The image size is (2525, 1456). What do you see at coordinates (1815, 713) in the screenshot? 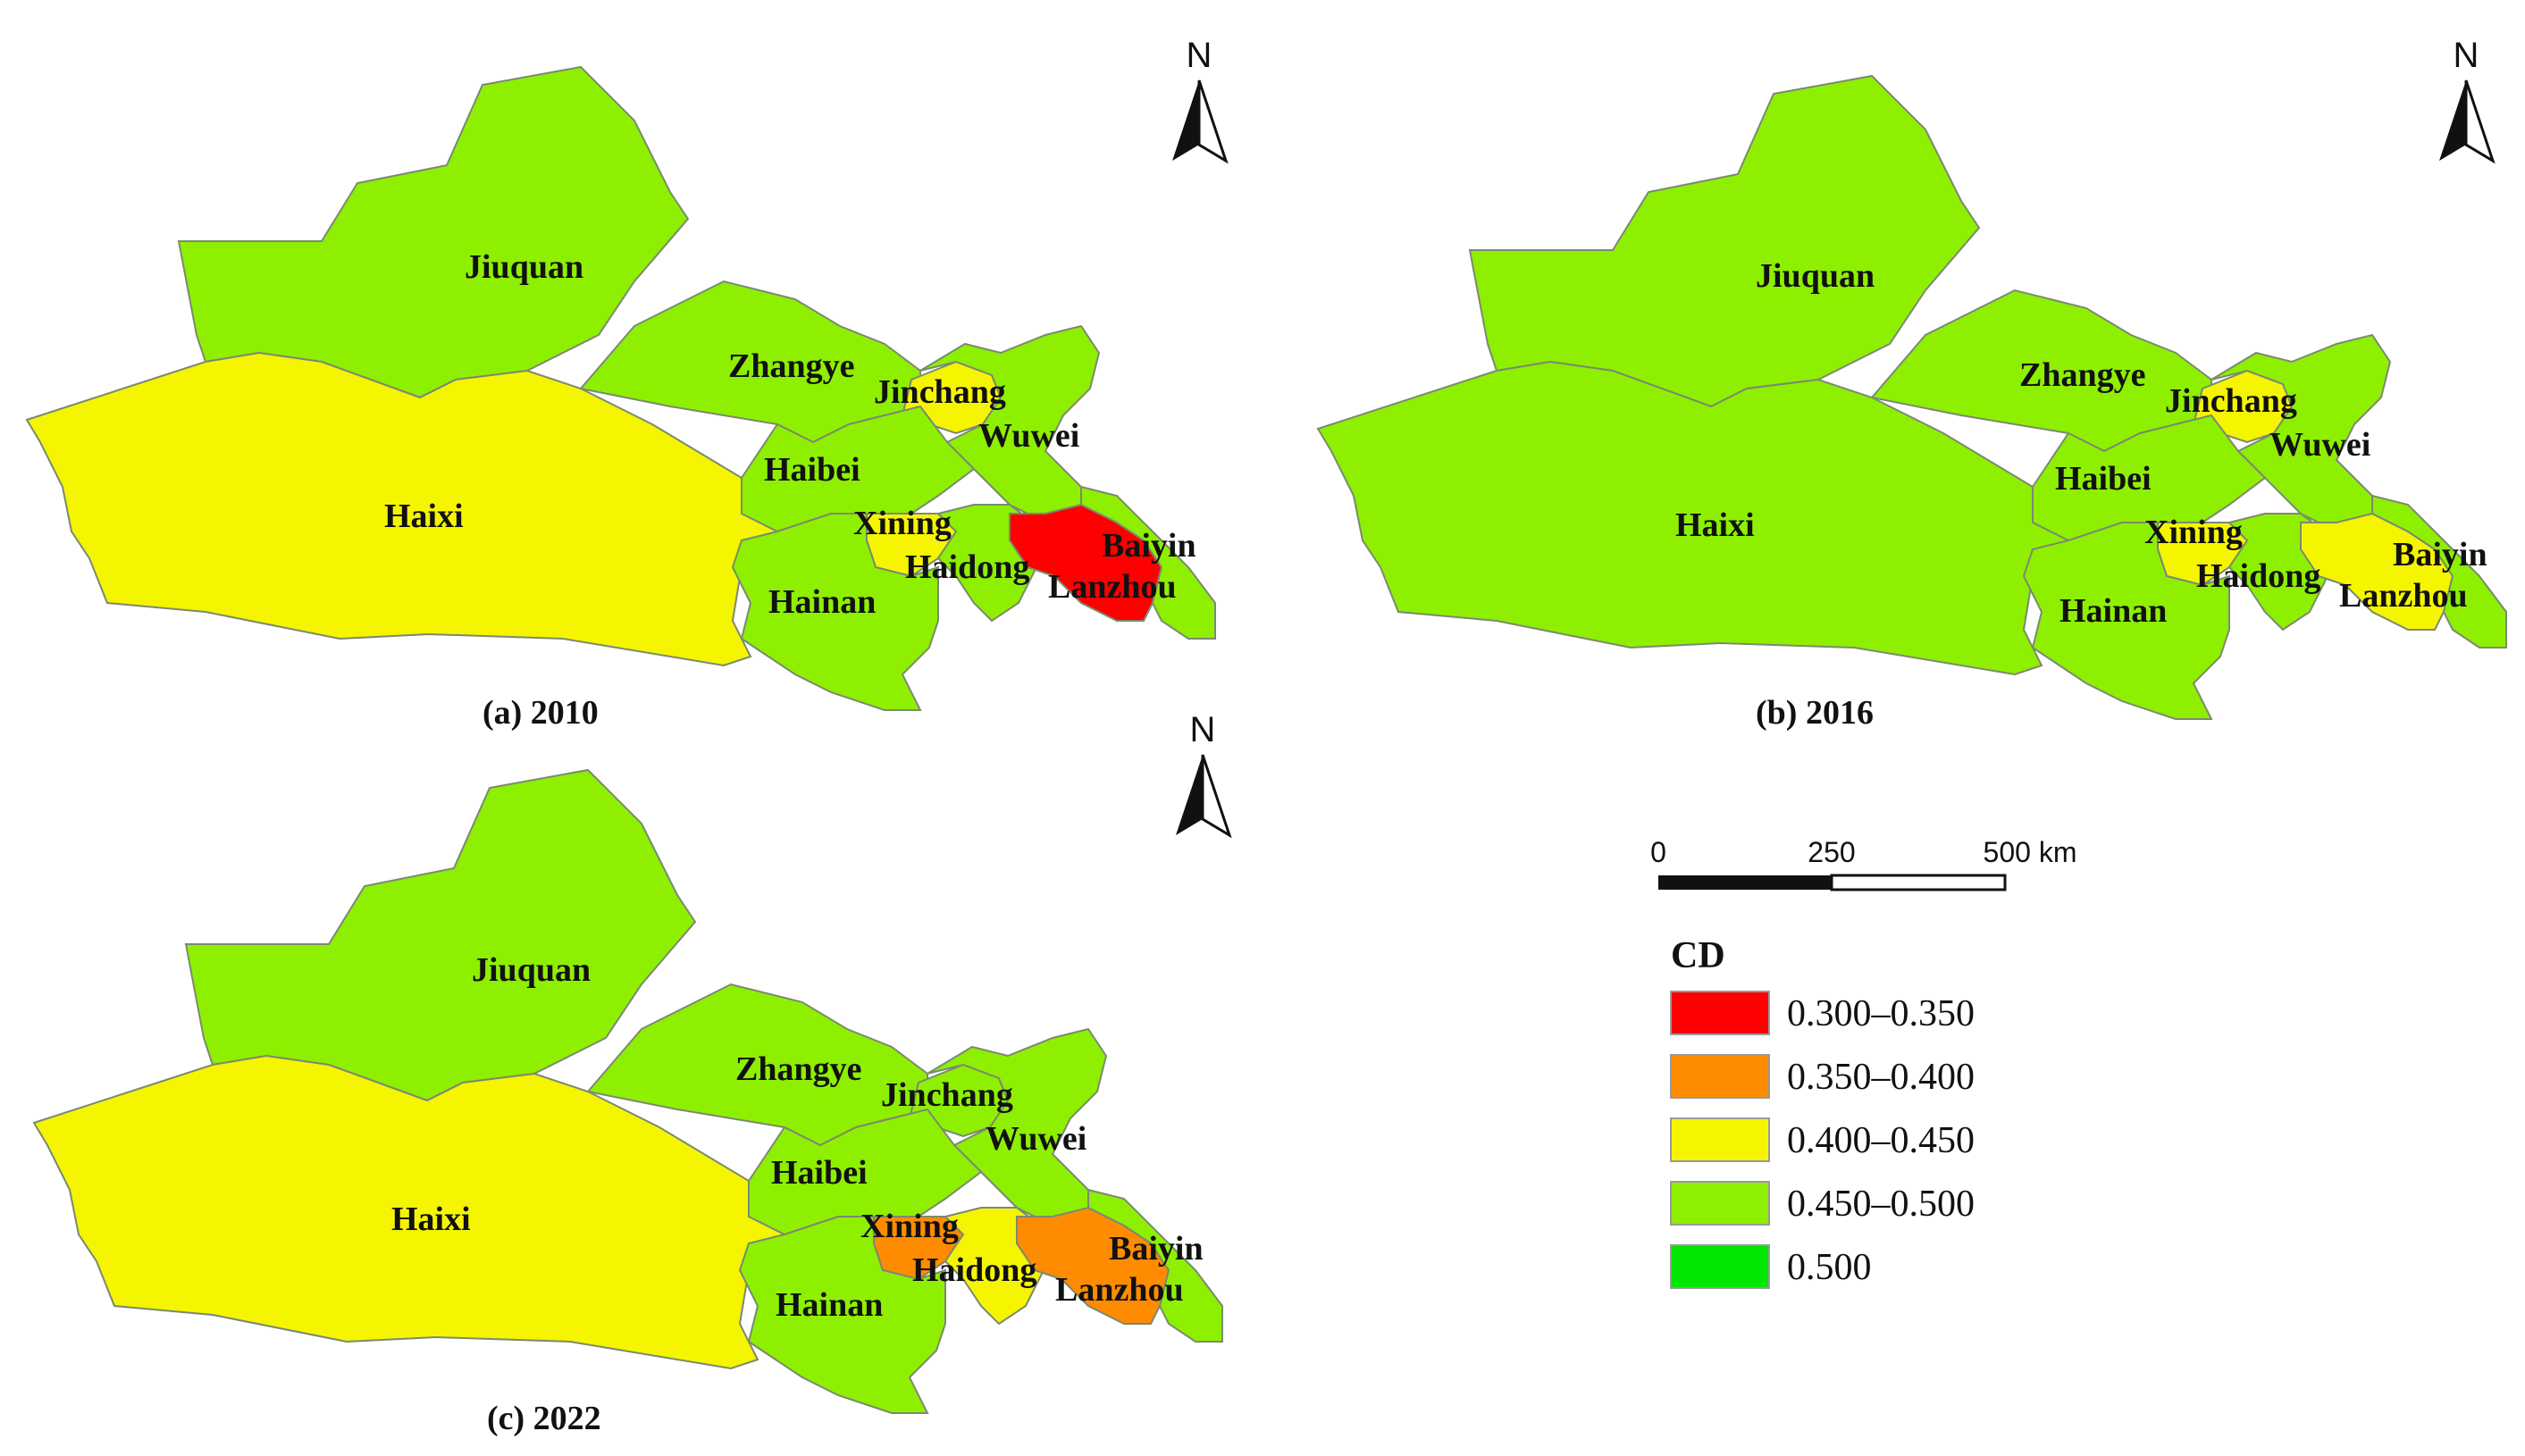
I see `caption-2016: (b) 2016` at bounding box center [1815, 713].